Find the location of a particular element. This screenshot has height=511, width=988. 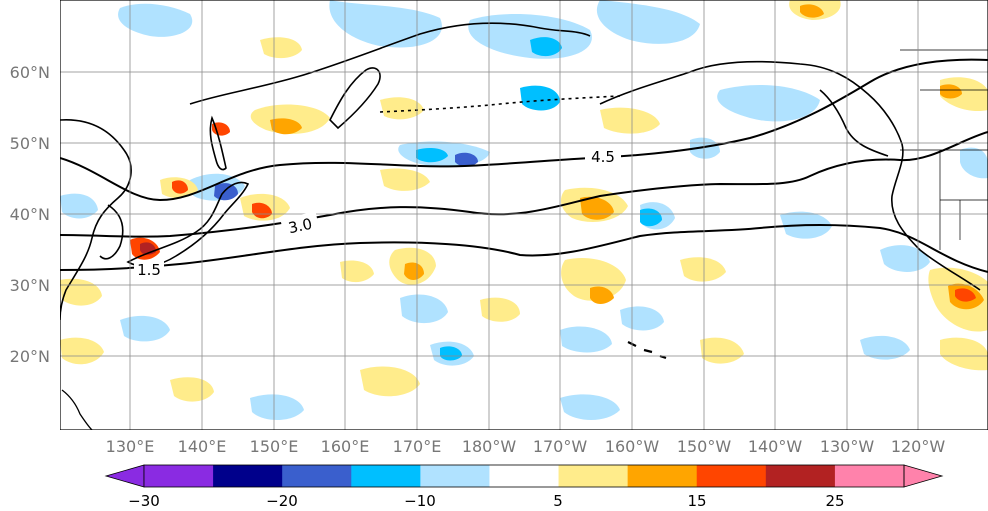

lat-label-60: 60°N is located at coordinates (30, 72).